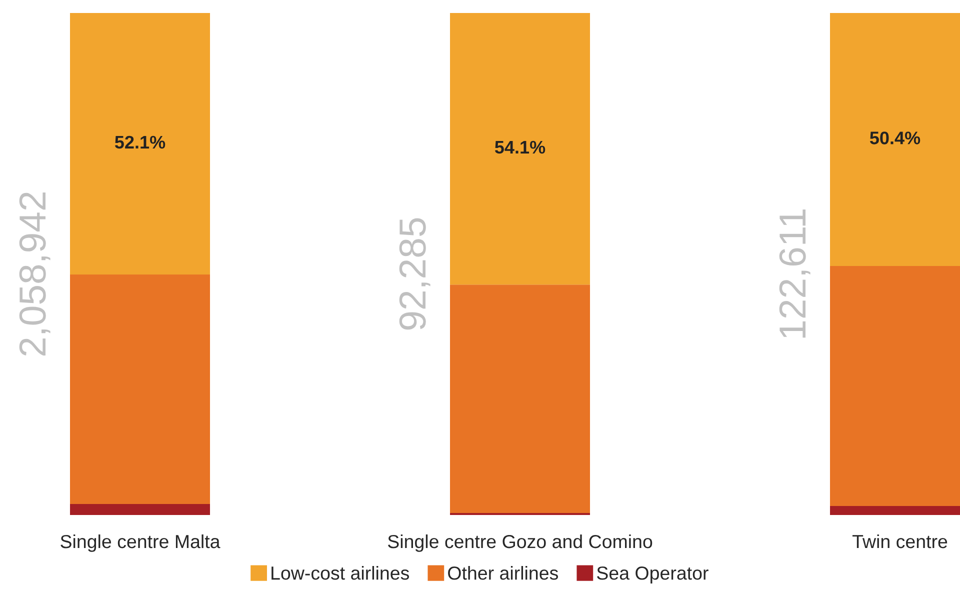 Image resolution: width=960 pixels, height=597 pixels. What do you see at coordinates (414, 274) in the screenshot?
I see `annotation: 92,285` at bounding box center [414, 274].